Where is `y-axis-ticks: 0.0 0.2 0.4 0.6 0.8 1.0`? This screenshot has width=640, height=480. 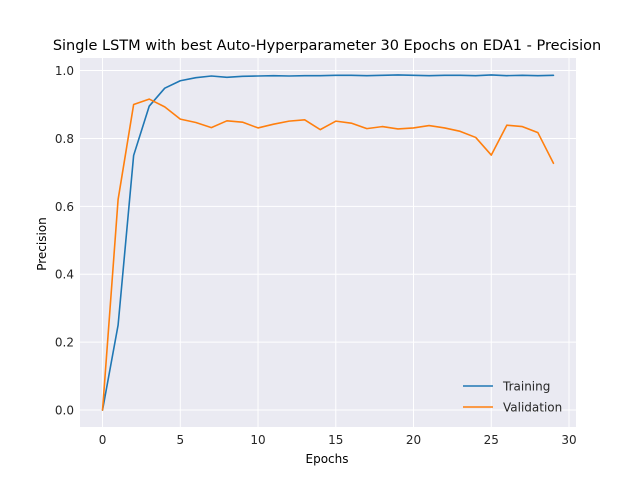
y-axis-ticks: 0.0 0.2 0.4 0.6 0.8 1.0 is located at coordinates (64, 240).